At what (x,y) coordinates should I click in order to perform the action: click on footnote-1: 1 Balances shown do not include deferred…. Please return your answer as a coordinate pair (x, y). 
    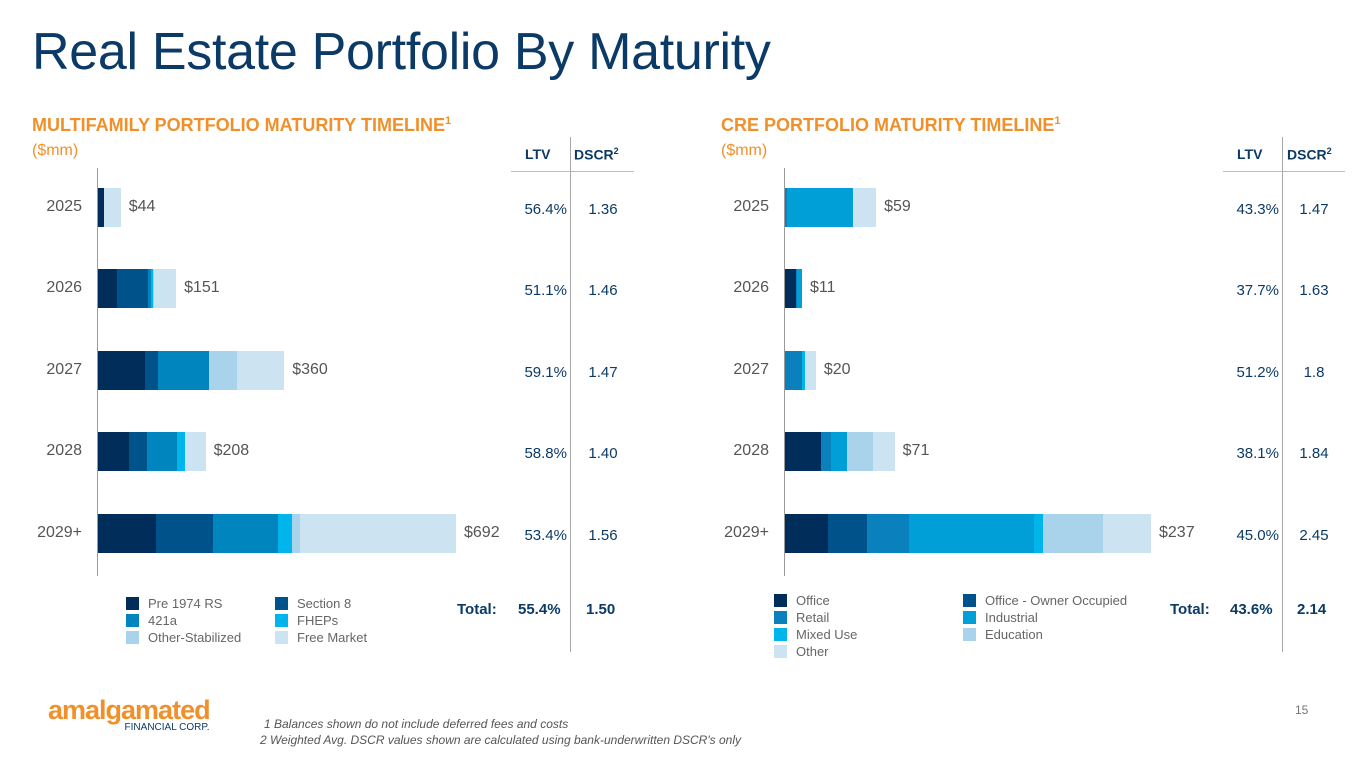
    Looking at the image, I should click on (416, 724).